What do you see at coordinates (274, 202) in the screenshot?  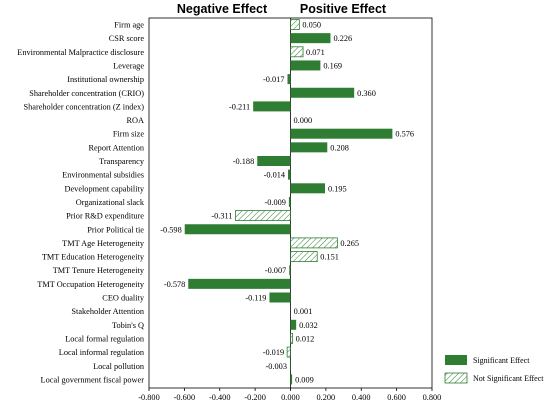 I see `value-label: -0.009` at bounding box center [274, 202].